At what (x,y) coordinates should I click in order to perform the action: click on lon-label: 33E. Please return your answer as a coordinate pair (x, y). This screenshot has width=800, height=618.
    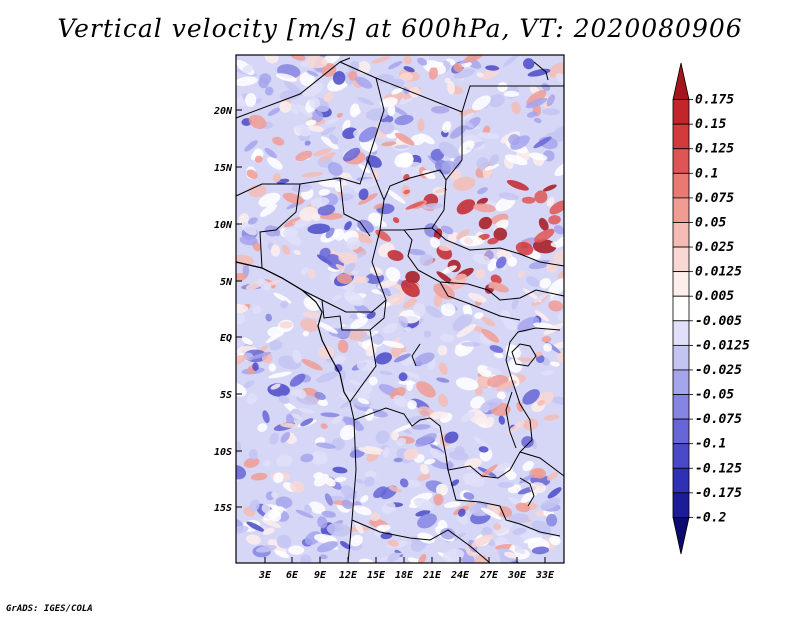
    Looking at the image, I should click on (545, 575).